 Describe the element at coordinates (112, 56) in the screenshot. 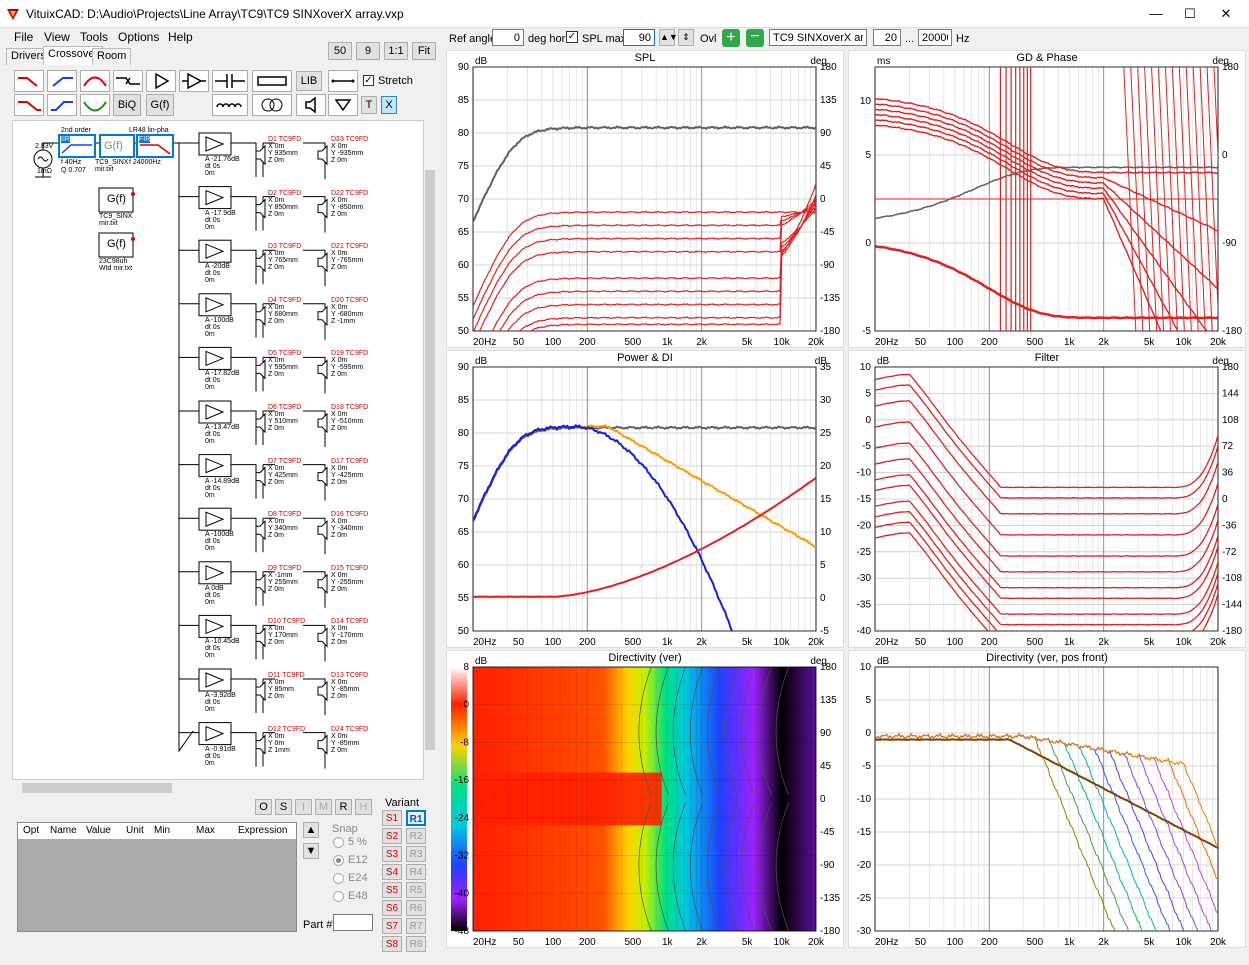

I see `tab-room: Room` at that location.